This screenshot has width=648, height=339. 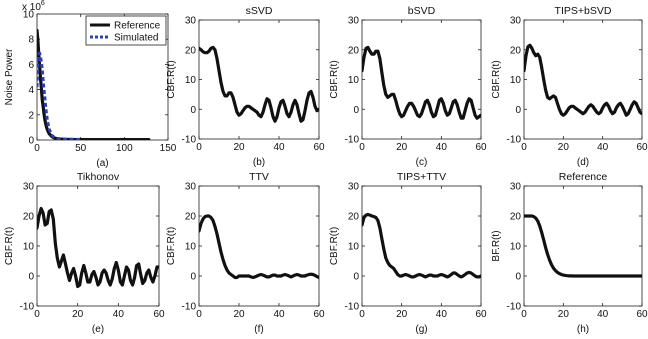 I want to click on legend-entry: Reference, so click(x=137, y=26).